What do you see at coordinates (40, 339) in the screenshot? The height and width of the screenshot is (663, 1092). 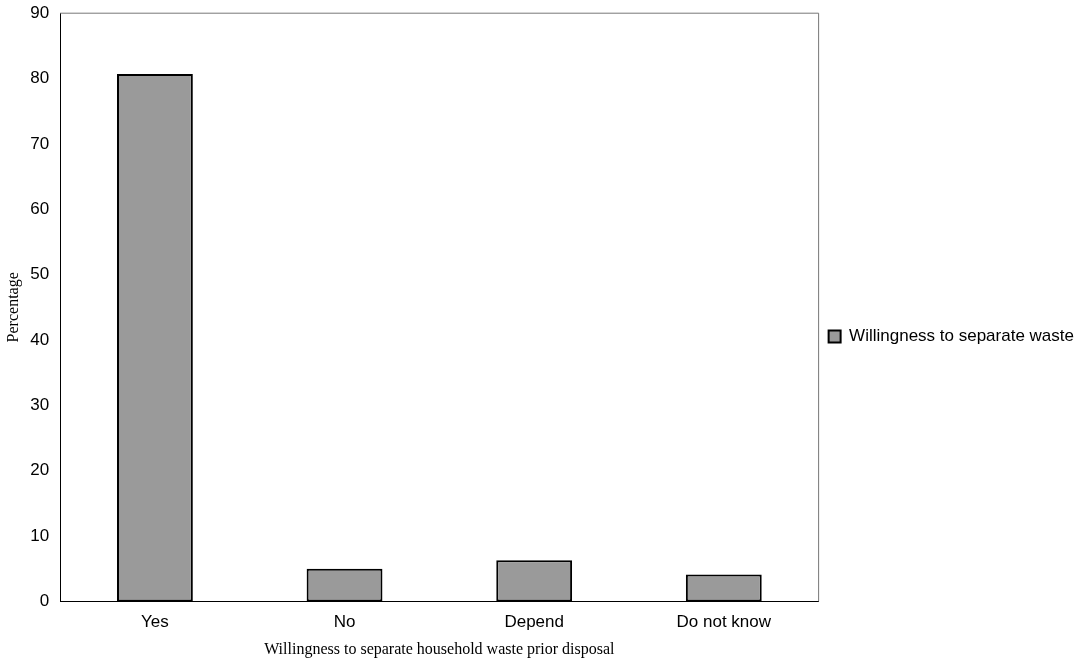 I see `y-tick-label: 40` at bounding box center [40, 339].